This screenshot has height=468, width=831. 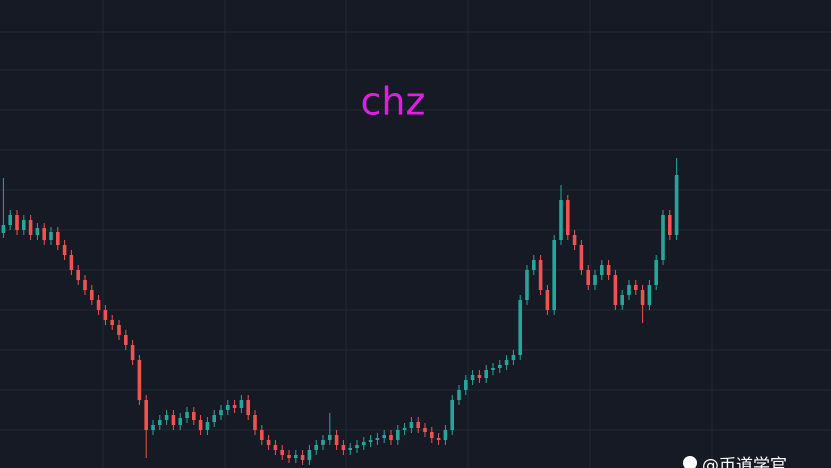 What do you see at coordinates (690, 462) in the screenshot?
I see `watermark-icon` at bounding box center [690, 462].